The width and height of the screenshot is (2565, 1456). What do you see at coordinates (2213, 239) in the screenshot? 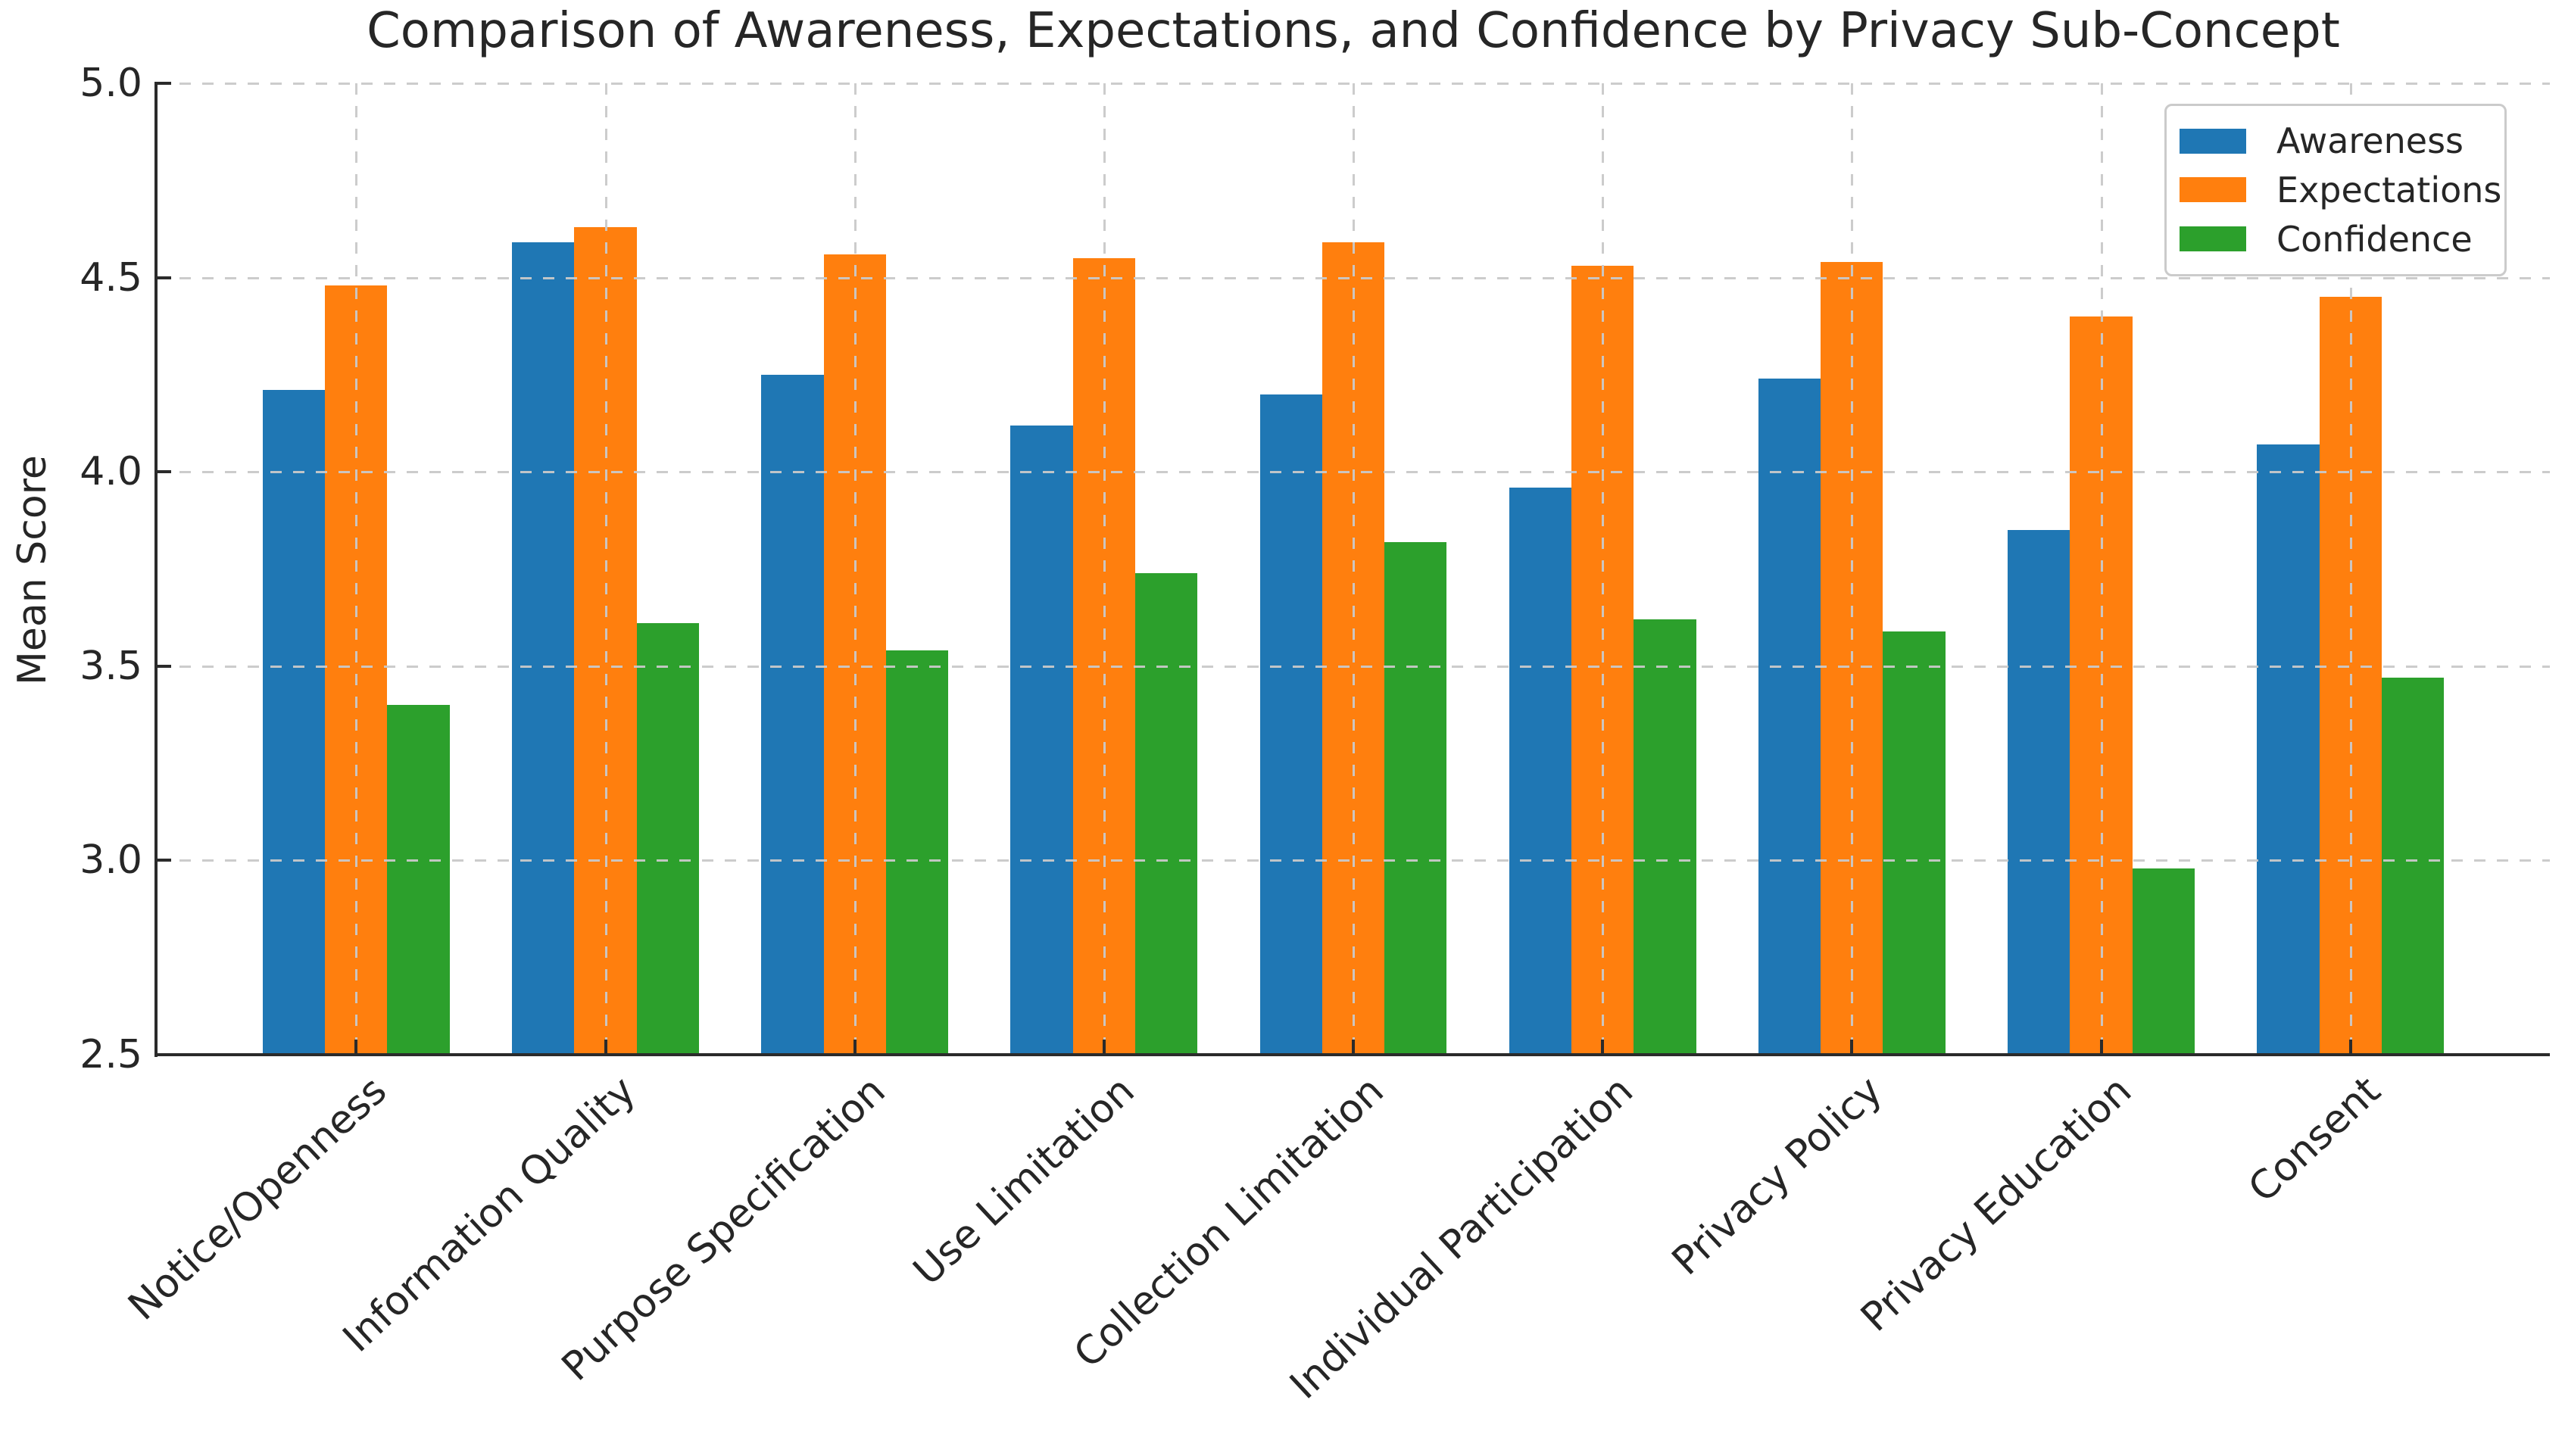
I see `legend-swatch-confidence` at bounding box center [2213, 239].